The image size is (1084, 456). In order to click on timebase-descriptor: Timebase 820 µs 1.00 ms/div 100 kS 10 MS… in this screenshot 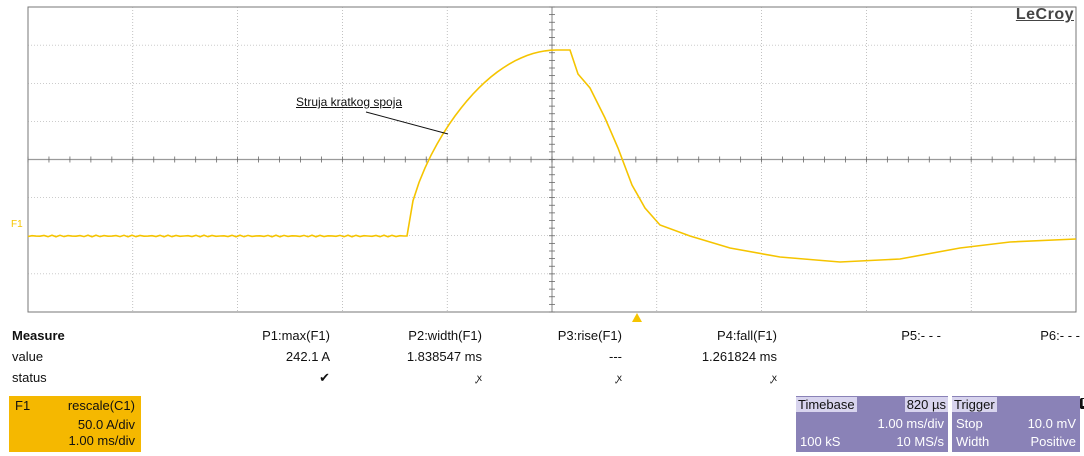, I will do `click(872, 424)`.